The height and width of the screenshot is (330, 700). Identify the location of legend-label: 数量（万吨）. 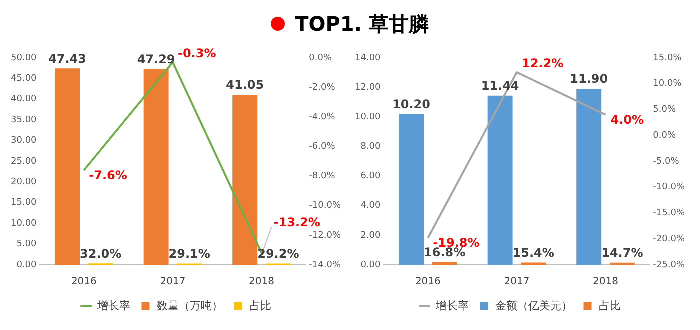
(189, 305).